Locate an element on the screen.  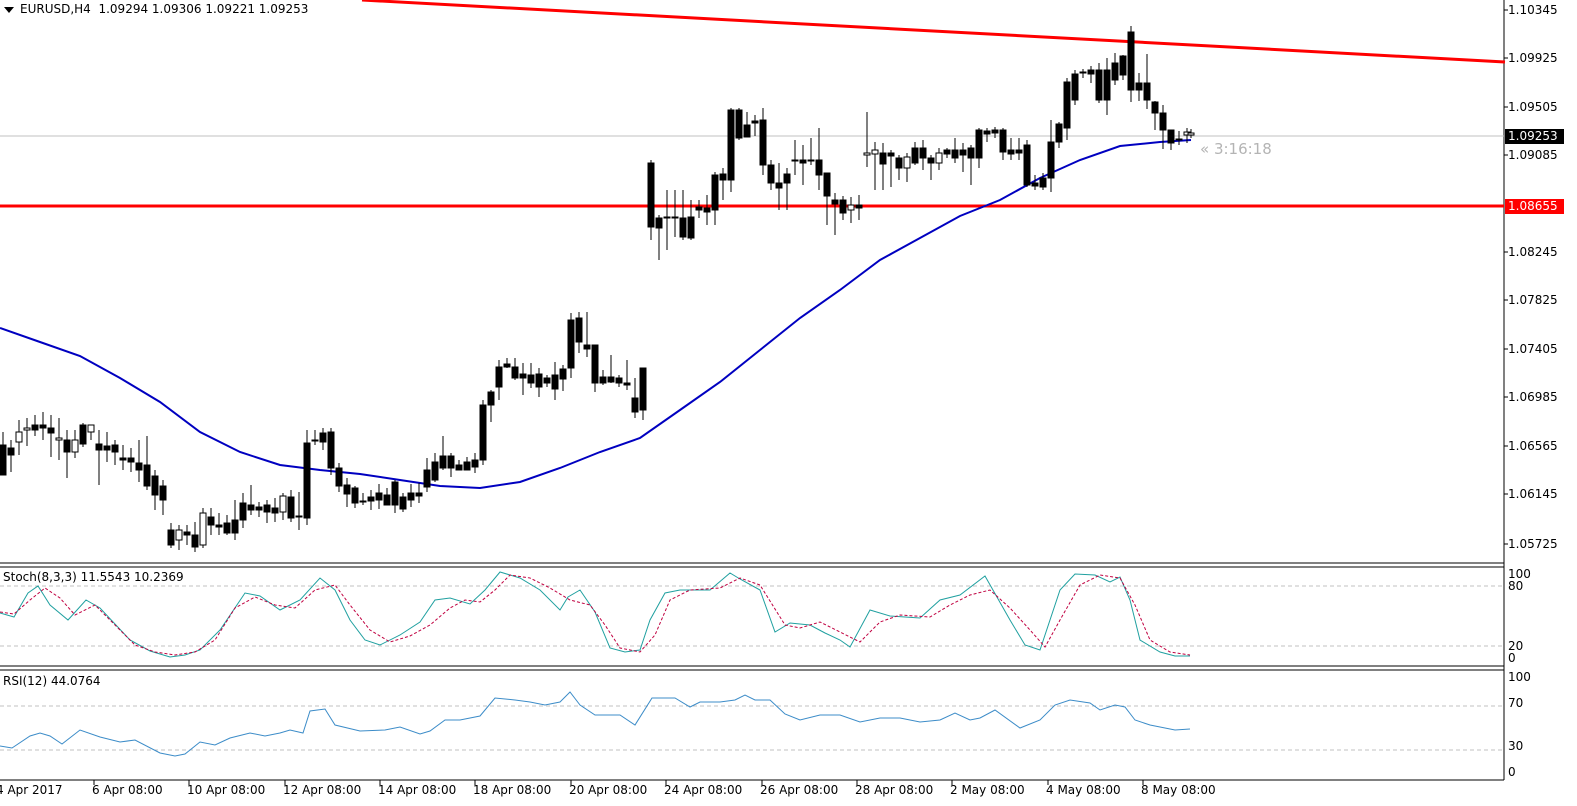
time-tick-label: 20 Apr 08:00 is located at coordinates (608, 790).